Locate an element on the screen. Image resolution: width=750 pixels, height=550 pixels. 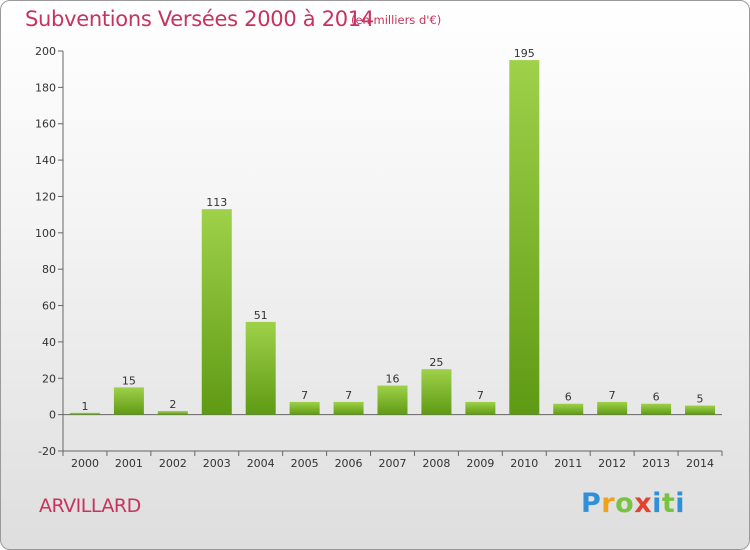
bar-2002 is located at coordinates (172, 413).